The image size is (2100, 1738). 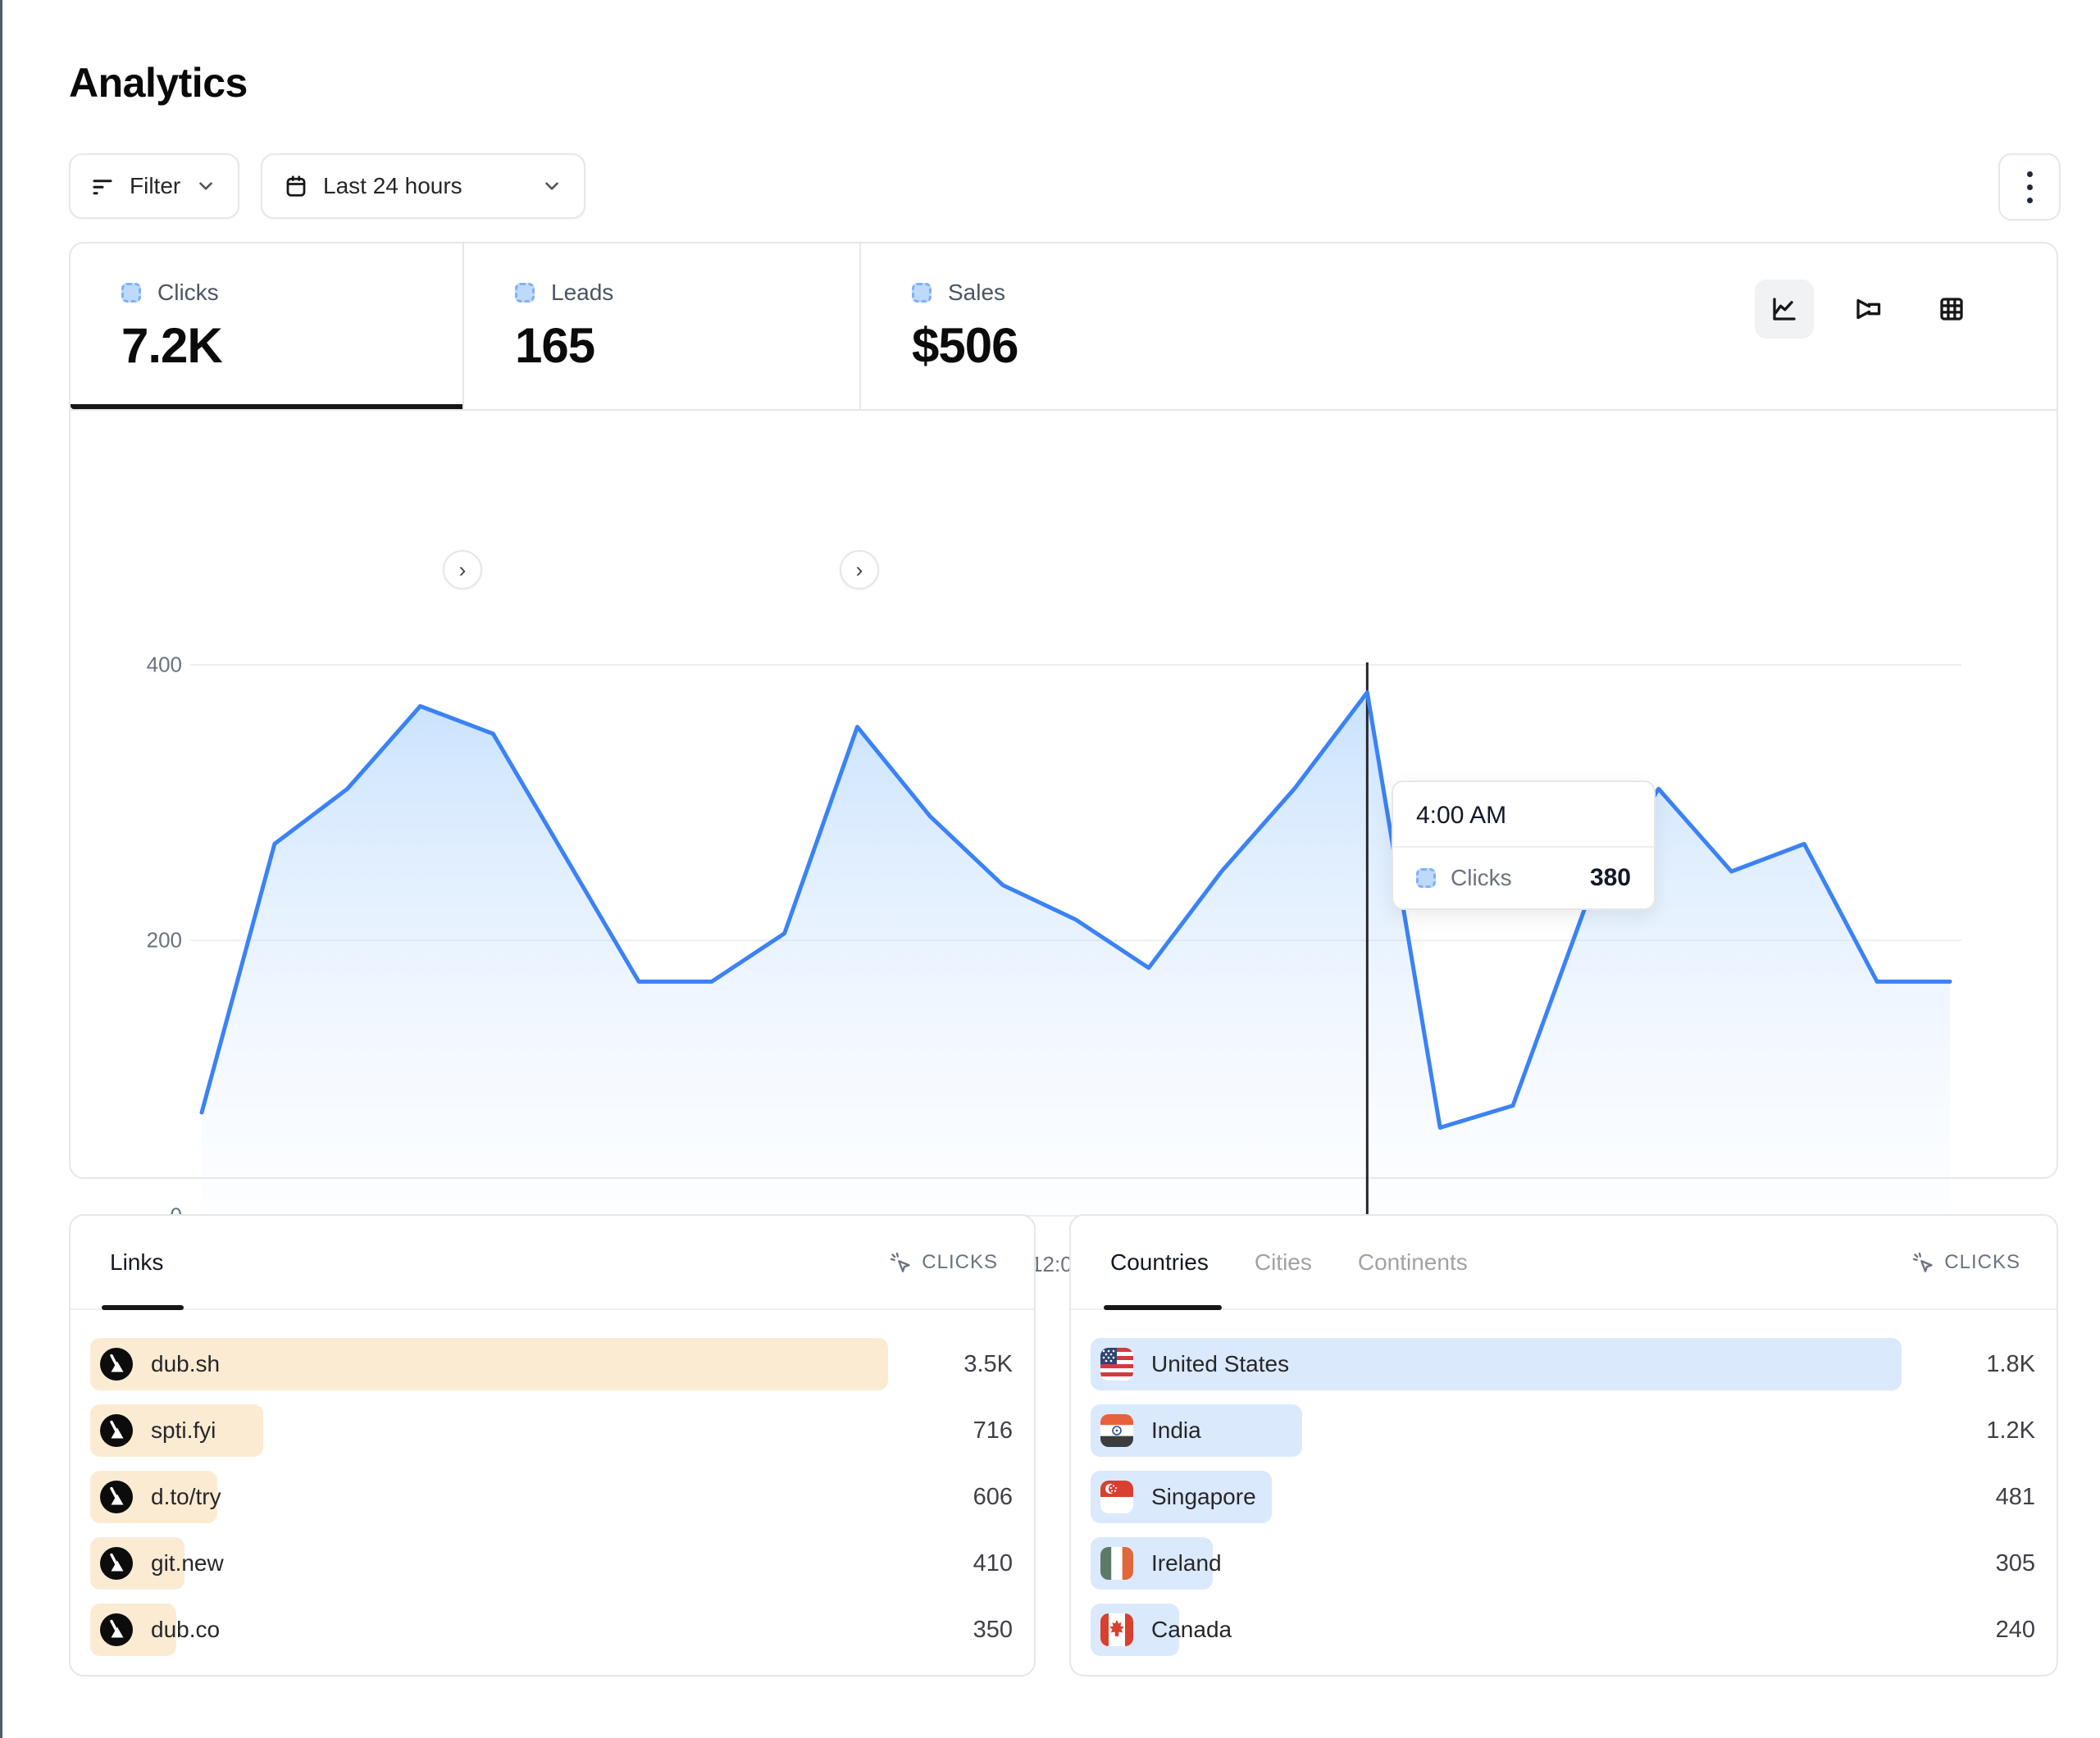 I want to click on filter-button: Filter, so click(x=154, y=186).